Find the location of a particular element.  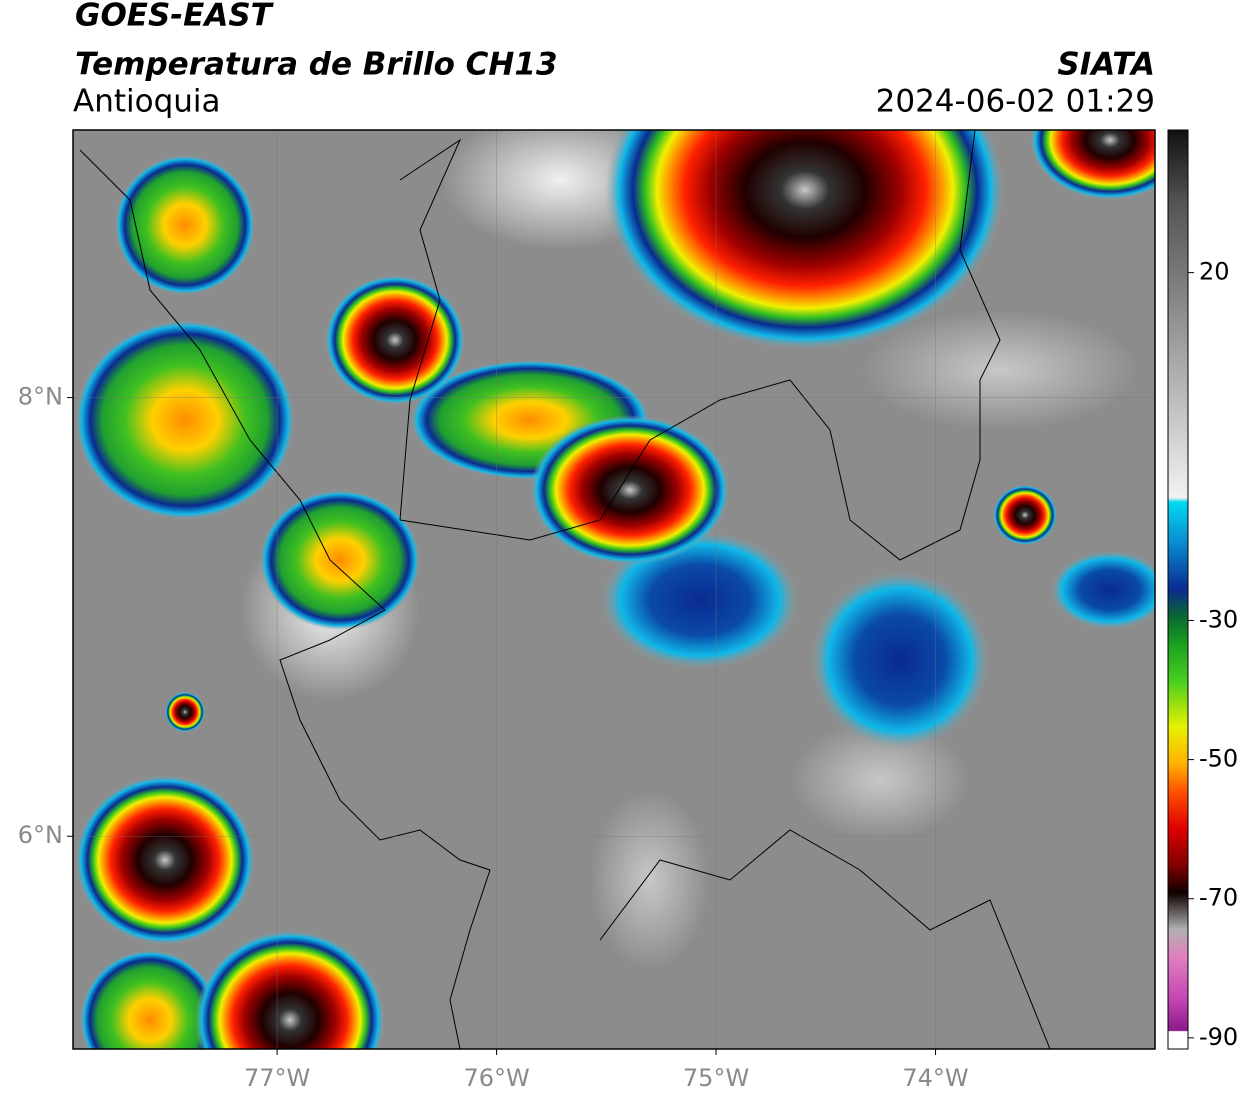

x-tick-label: 76°W is located at coordinates (496, 1078).